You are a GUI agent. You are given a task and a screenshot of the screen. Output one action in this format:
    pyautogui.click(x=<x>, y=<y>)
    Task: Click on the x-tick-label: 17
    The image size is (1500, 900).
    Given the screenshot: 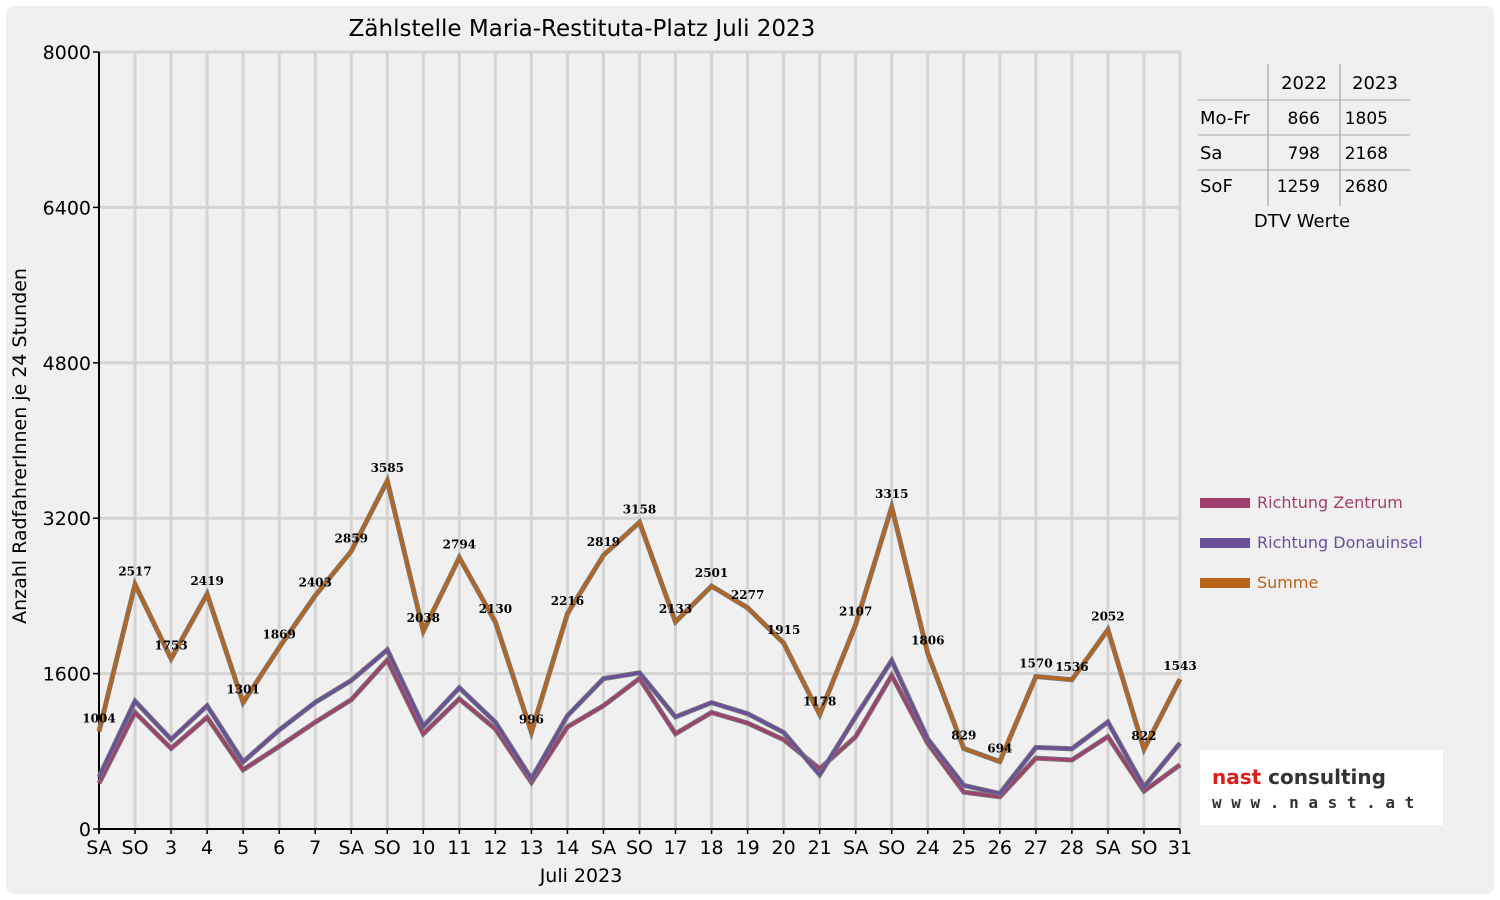 What is the action you would take?
    pyautogui.click(x=675, y=848)
    